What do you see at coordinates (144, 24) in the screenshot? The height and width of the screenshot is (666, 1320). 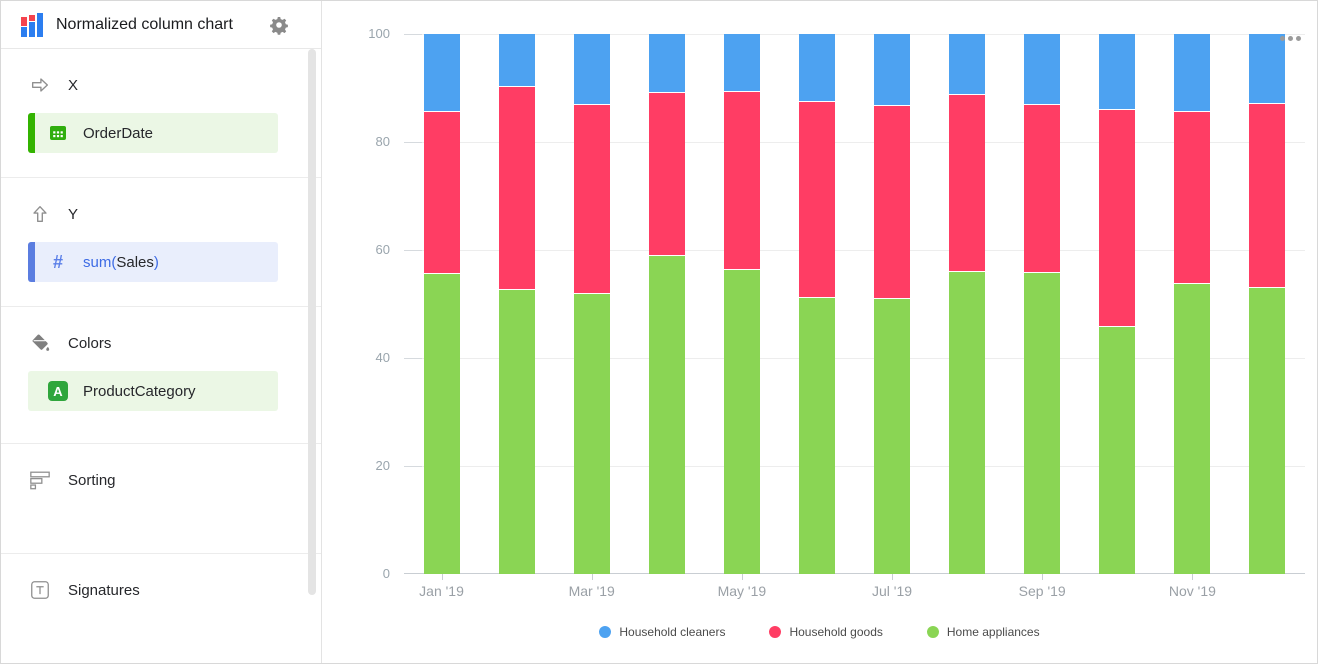 I see `page-title: Normalized column chart` at bounding box center [144, 24].